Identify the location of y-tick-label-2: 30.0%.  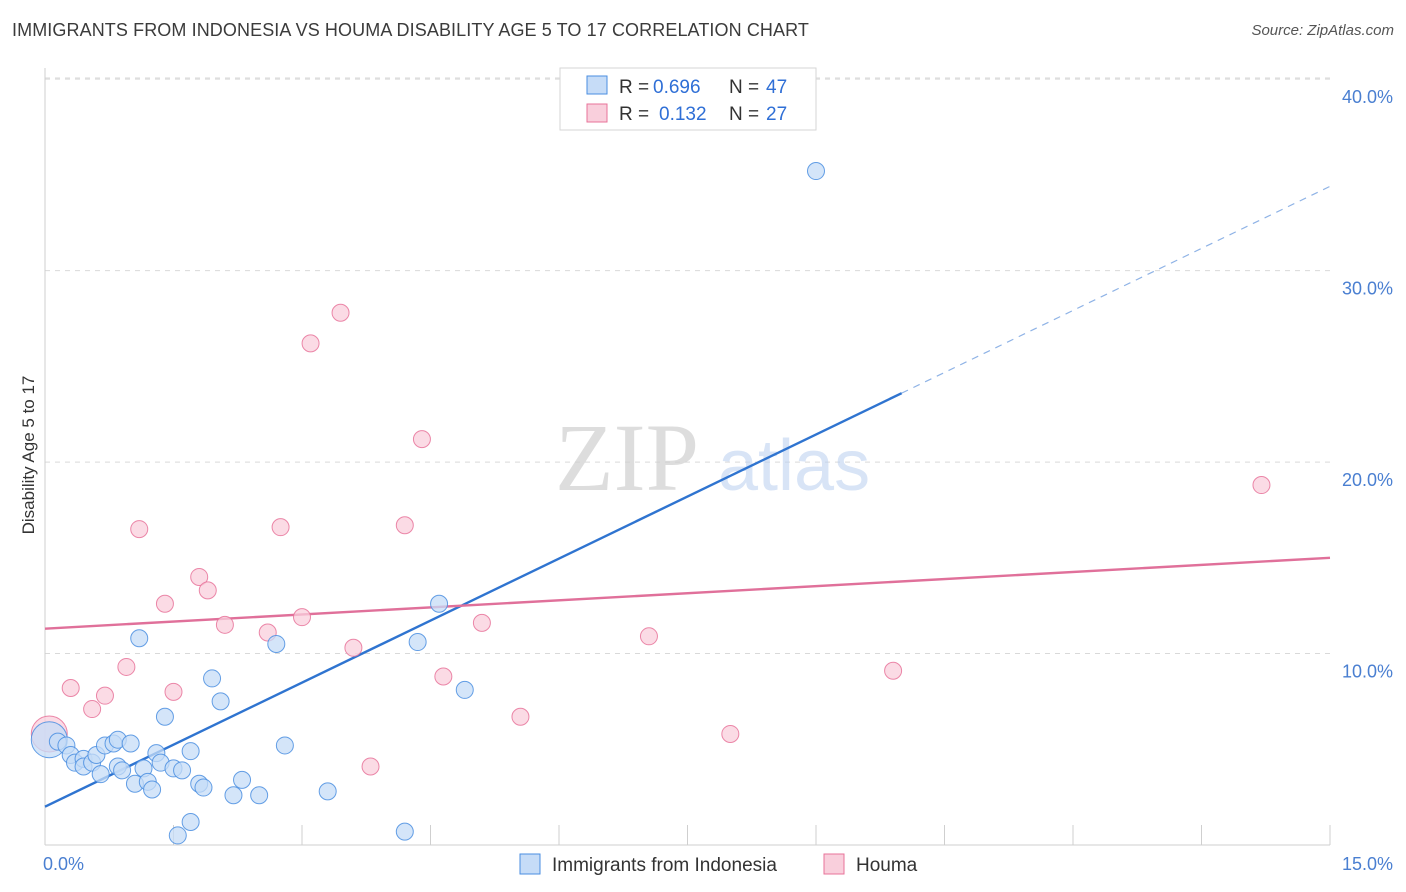
(1367, 289).